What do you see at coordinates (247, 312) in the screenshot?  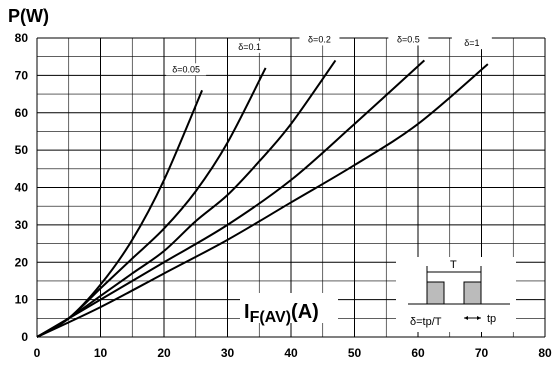 I see `x-axis-label-main: I` at bounding box center [247, 312].